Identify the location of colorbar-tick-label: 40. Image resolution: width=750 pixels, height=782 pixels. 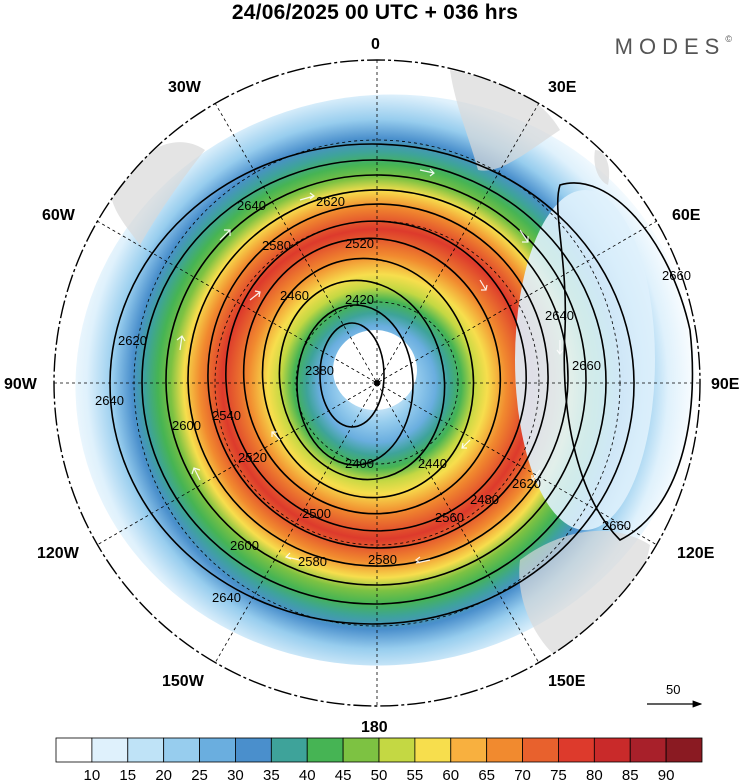
(307, 774).